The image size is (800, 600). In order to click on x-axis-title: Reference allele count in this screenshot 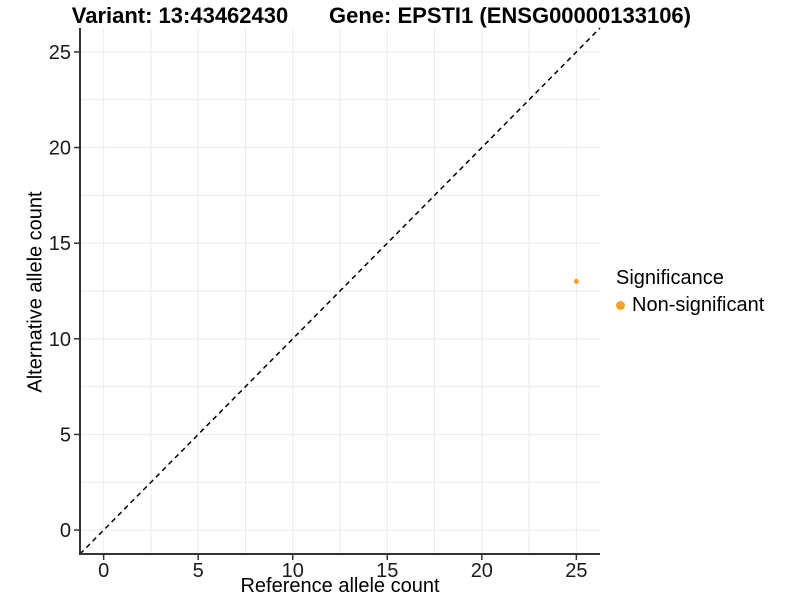, I will do `click(340, 586)`.